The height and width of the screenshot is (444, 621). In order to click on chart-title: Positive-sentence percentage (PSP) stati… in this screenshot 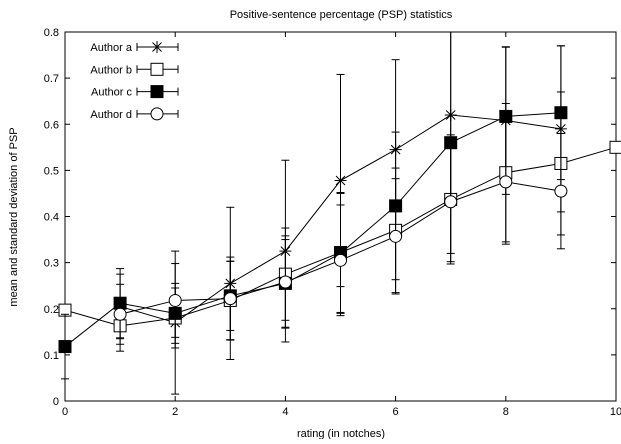, I will do `click(341, 15)`.